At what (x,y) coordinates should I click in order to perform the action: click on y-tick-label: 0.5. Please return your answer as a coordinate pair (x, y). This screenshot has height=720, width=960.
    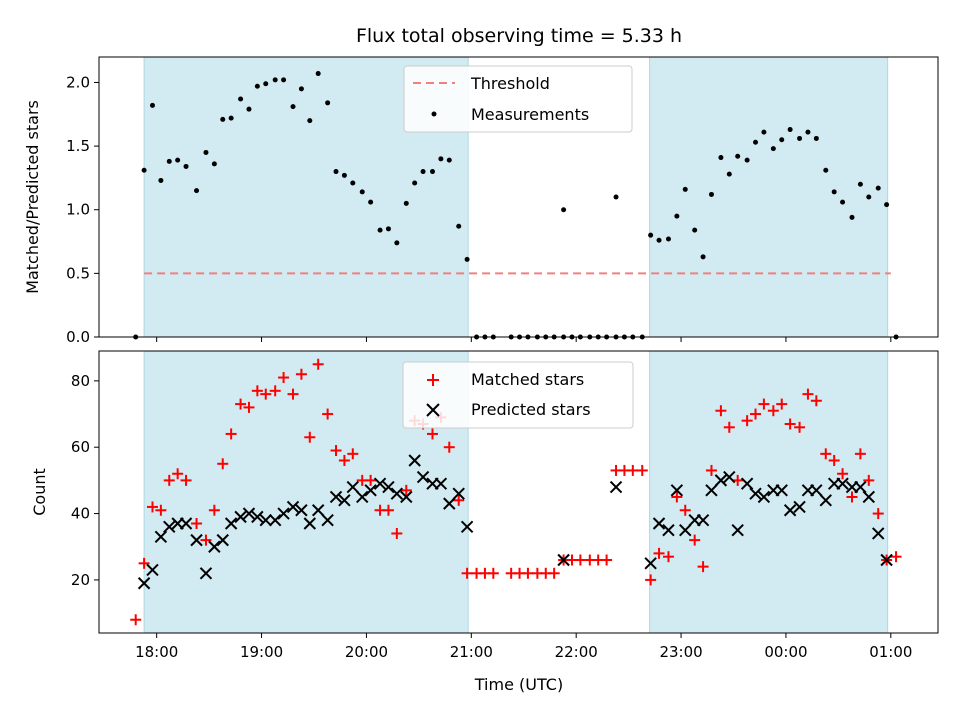
    Looking at the image, I should click on (78, 273).